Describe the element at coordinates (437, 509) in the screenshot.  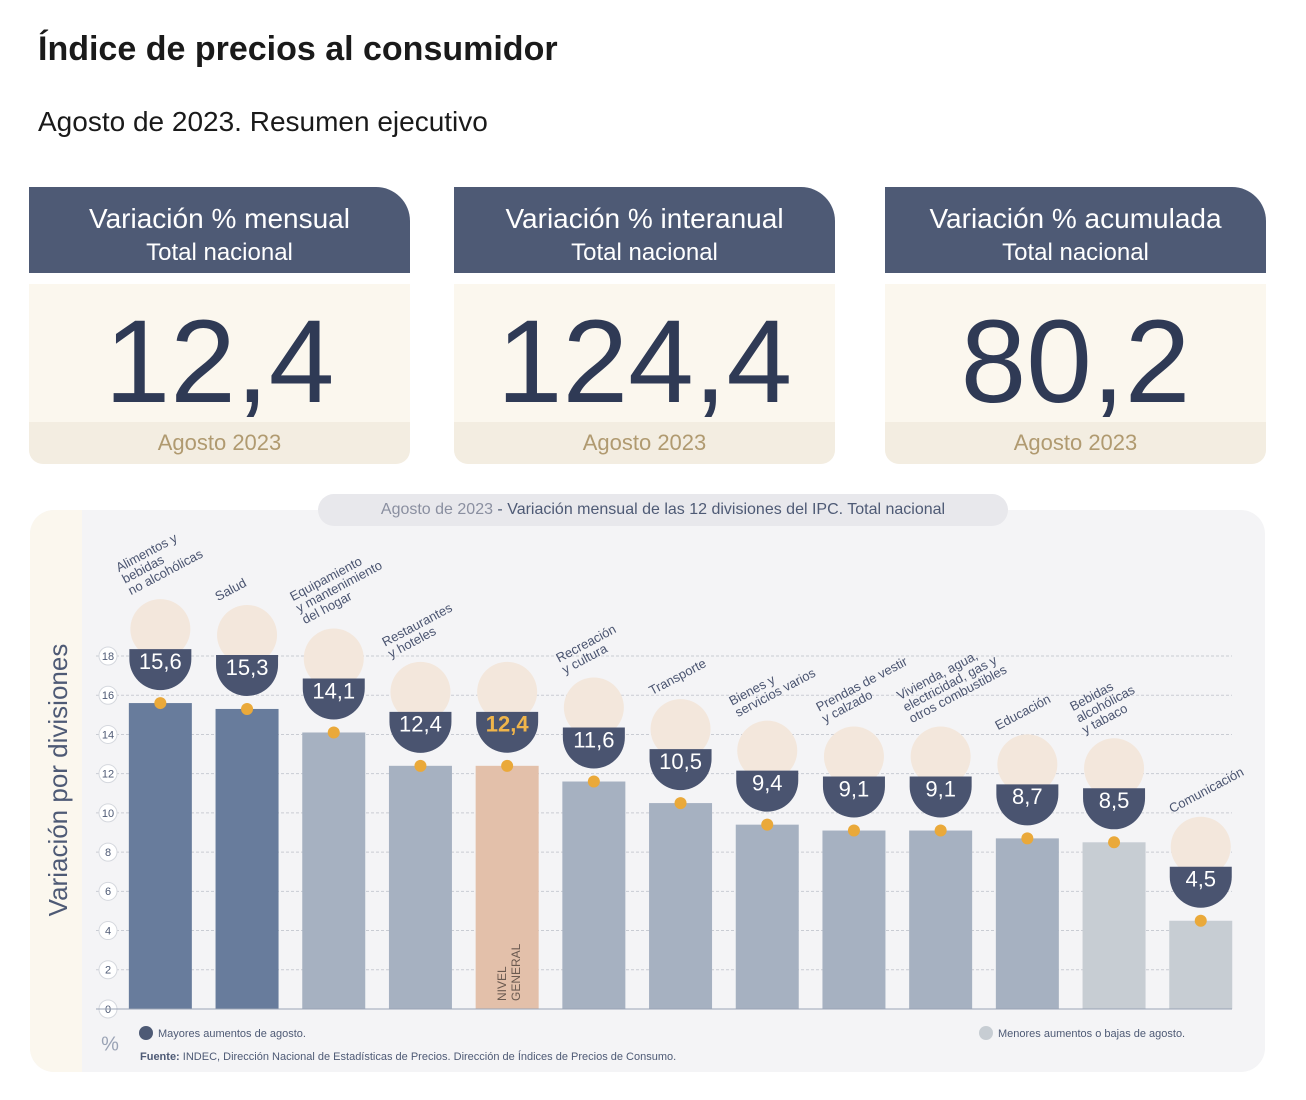
I see `chart-title-date: Agosto de 2023` at that location.